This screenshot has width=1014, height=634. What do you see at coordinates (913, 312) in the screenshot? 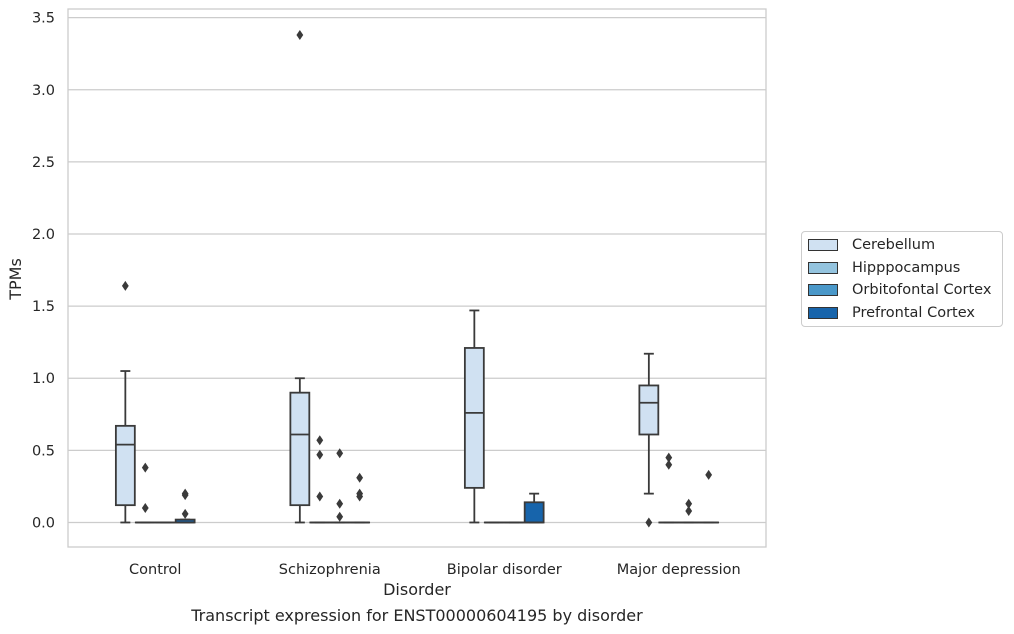
I see `legend-label: Prefrontal Cortex` at bounding box center [913, 312].